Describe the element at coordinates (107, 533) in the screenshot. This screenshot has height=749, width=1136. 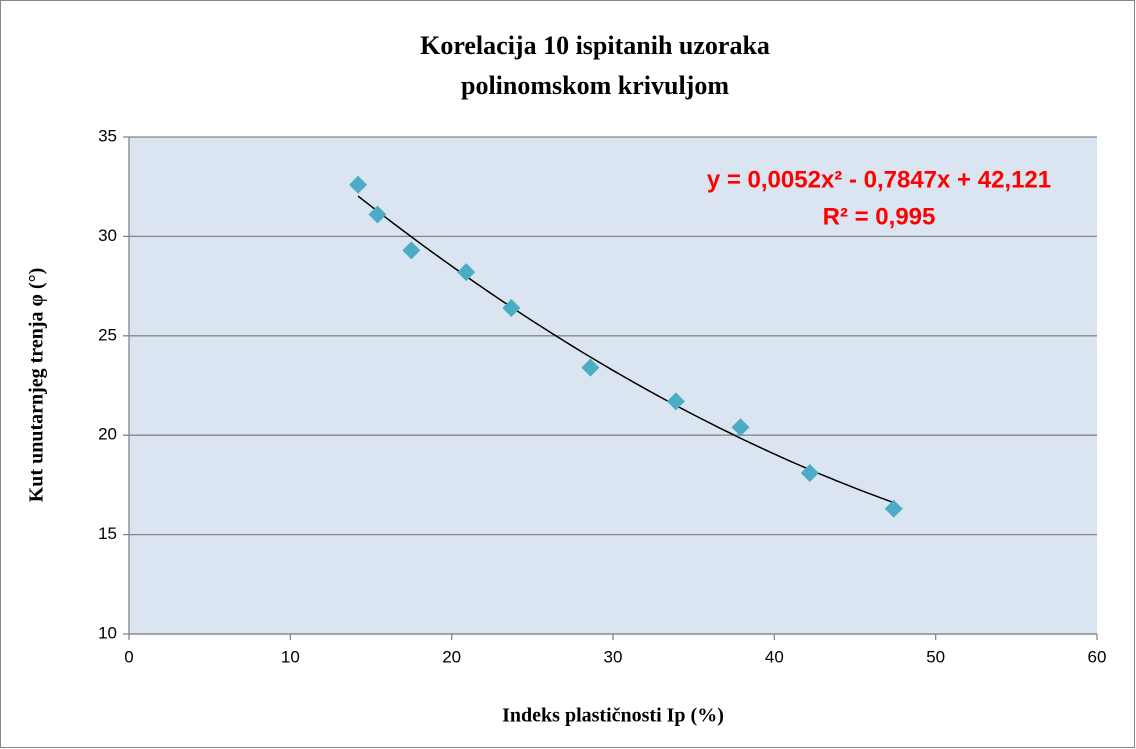
I see `y-tick-label: 15` at that location.